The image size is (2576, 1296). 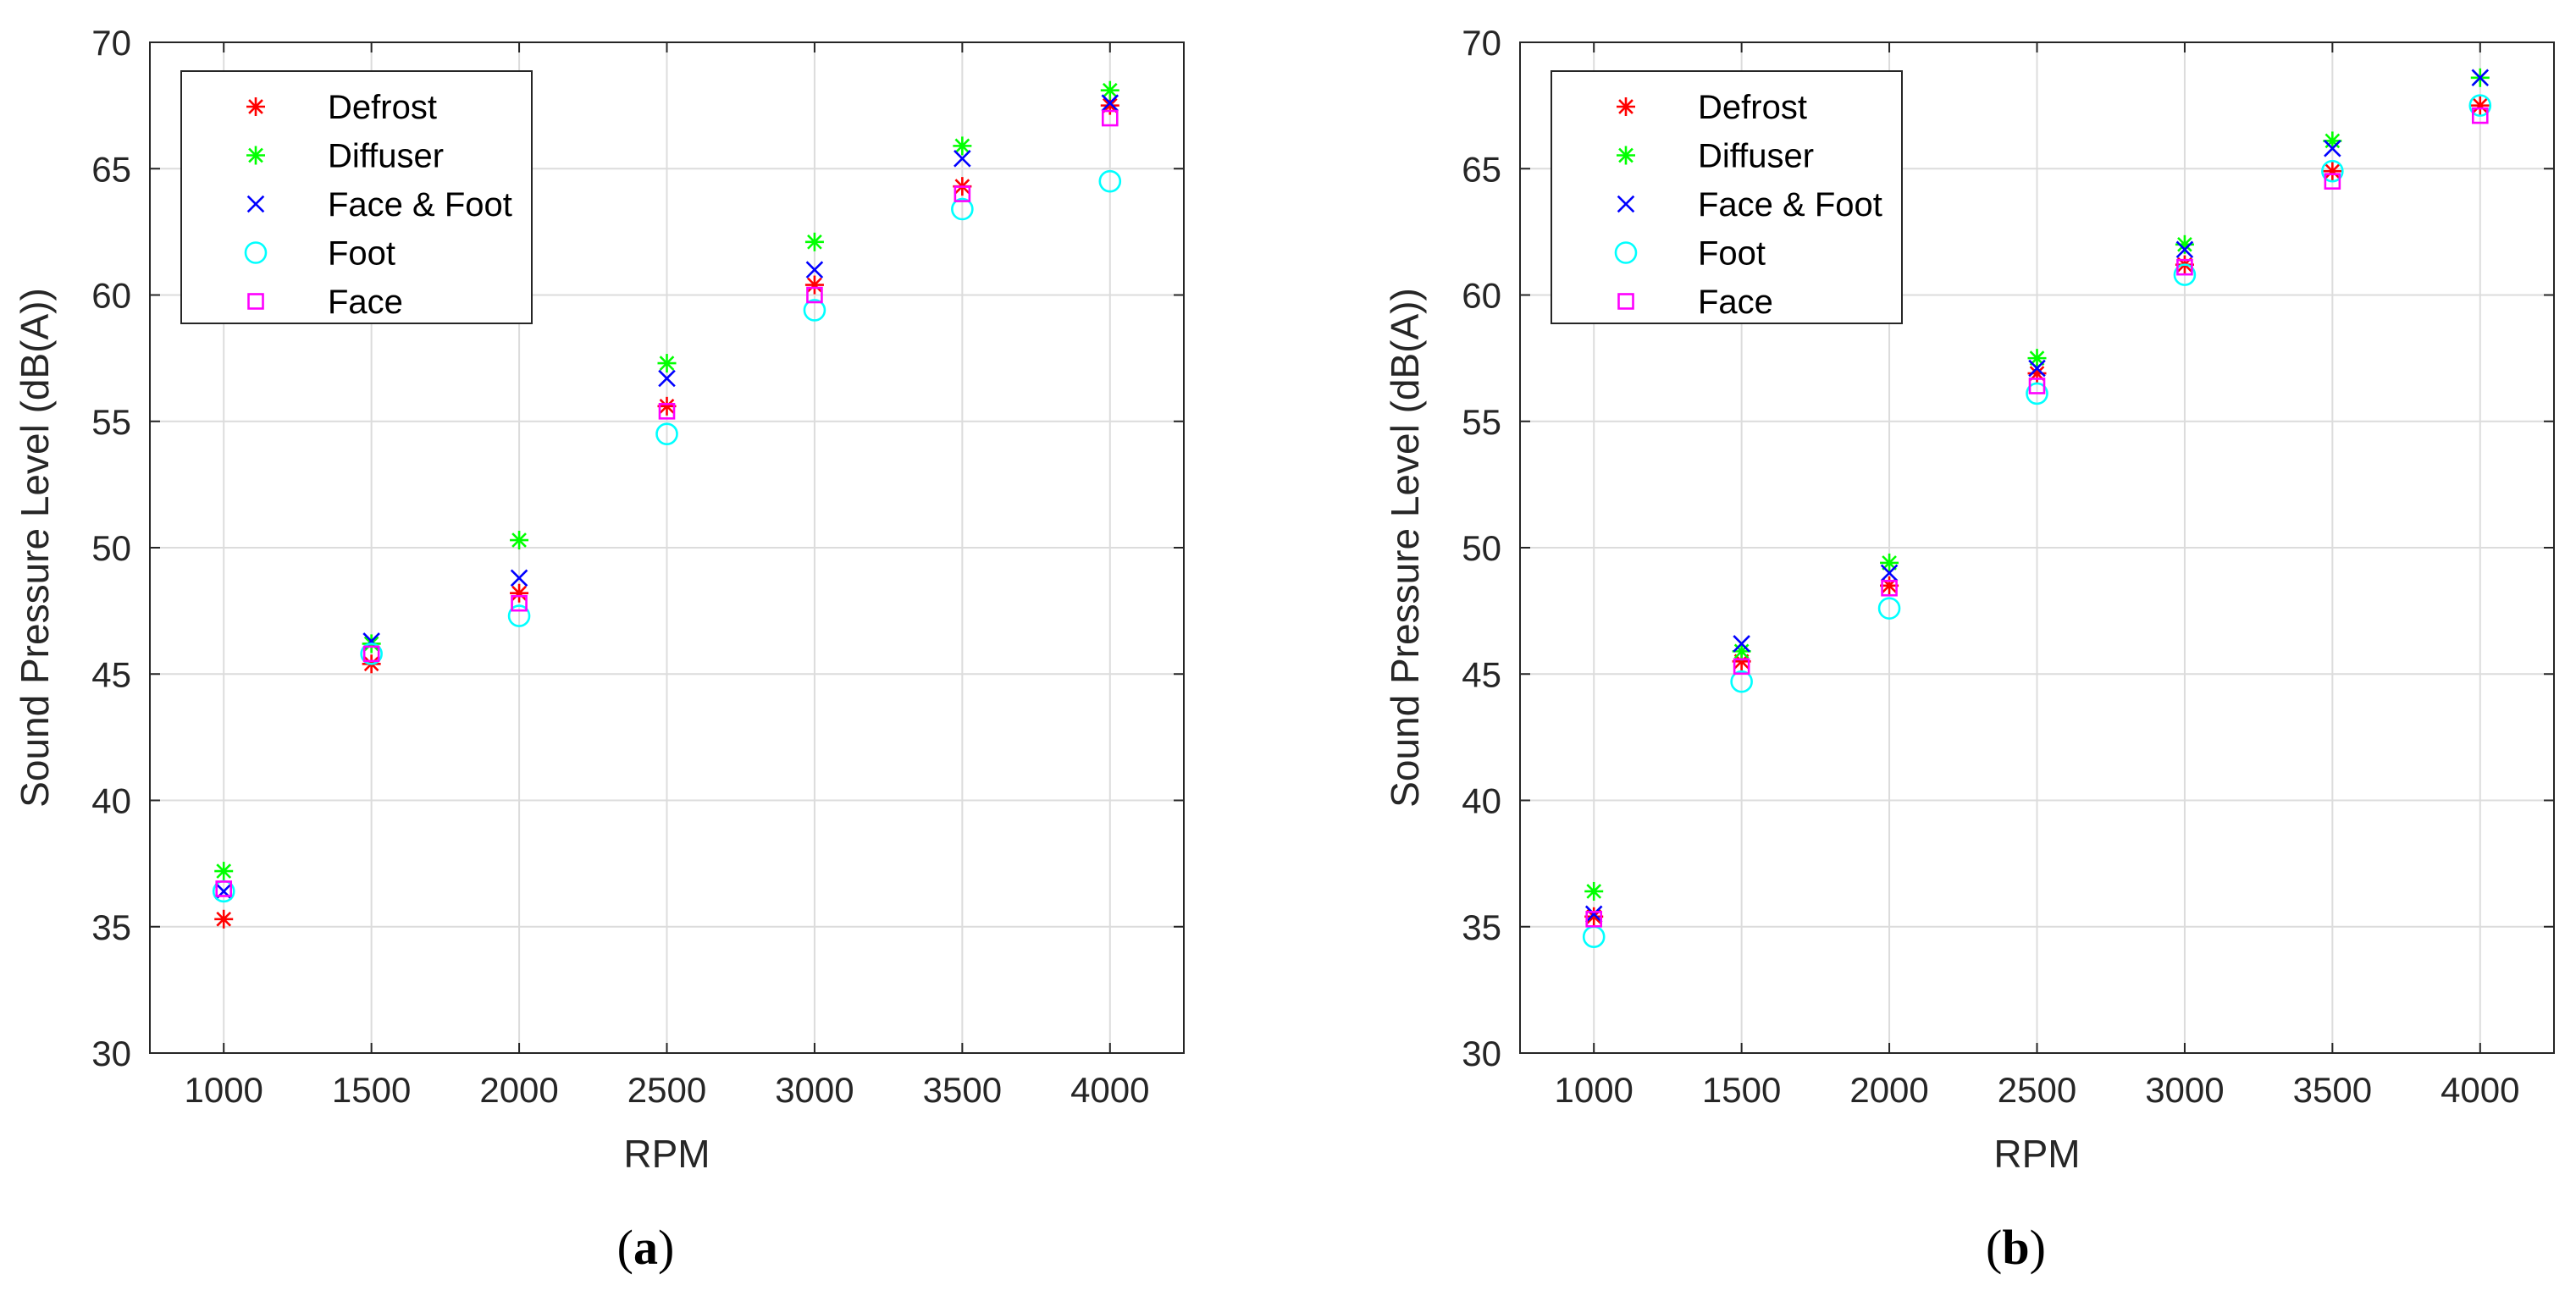 What do you see at coordinates (2016, 1247) in the screenshot?
I see `panel-label: (b)` at bounding box center [2016, 1247].